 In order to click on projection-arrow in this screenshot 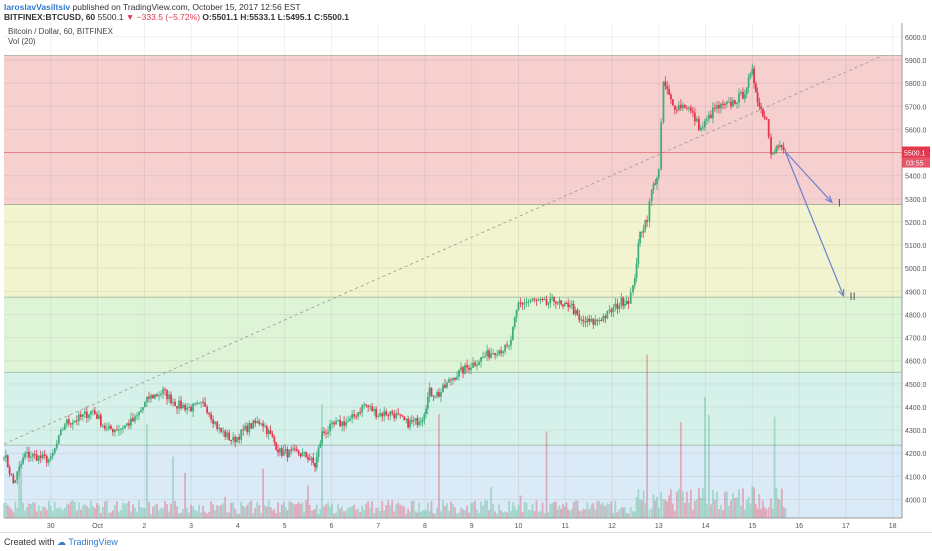, I will do `click(814, 224)`.